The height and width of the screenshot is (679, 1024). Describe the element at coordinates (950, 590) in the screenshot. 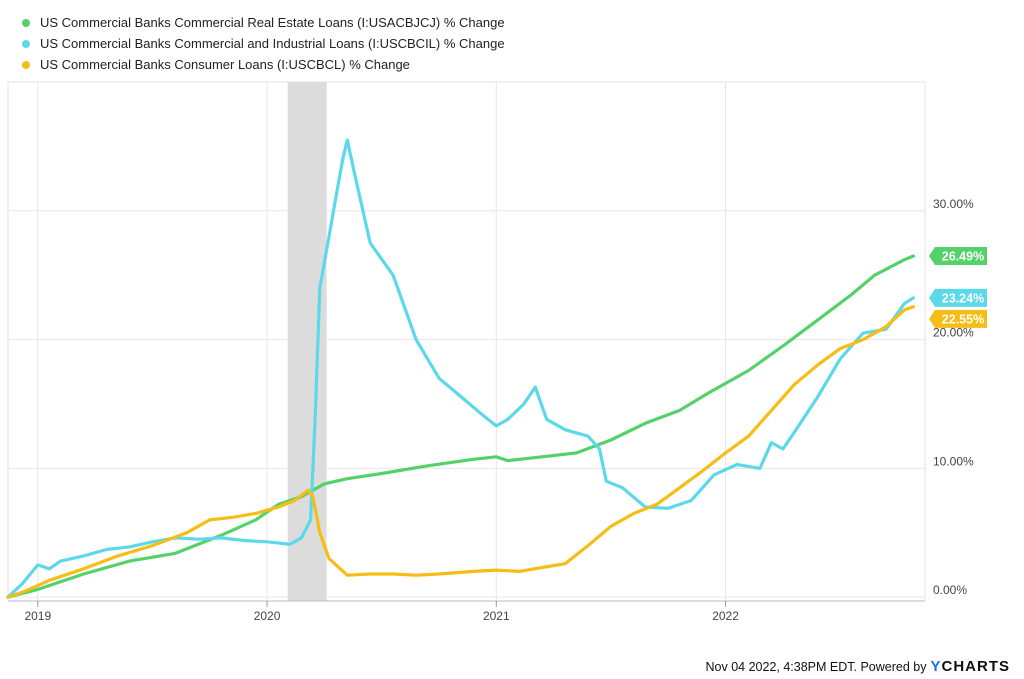

I see `y-tick-label: 0.00%` at that location.